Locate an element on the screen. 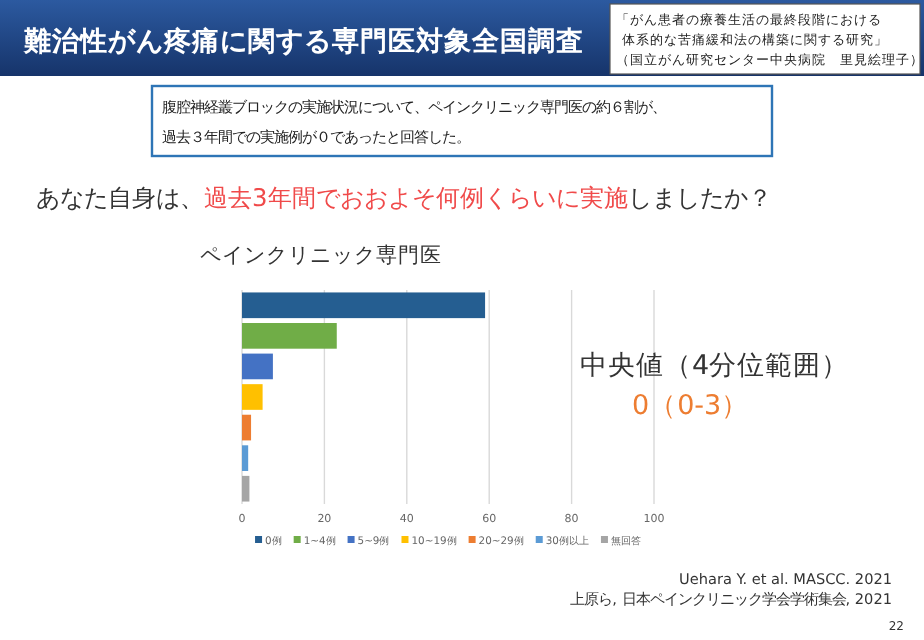 The height and width of the screenshot is (640, 924). text: あなた自身は、 is located at coordinates (120, 198).